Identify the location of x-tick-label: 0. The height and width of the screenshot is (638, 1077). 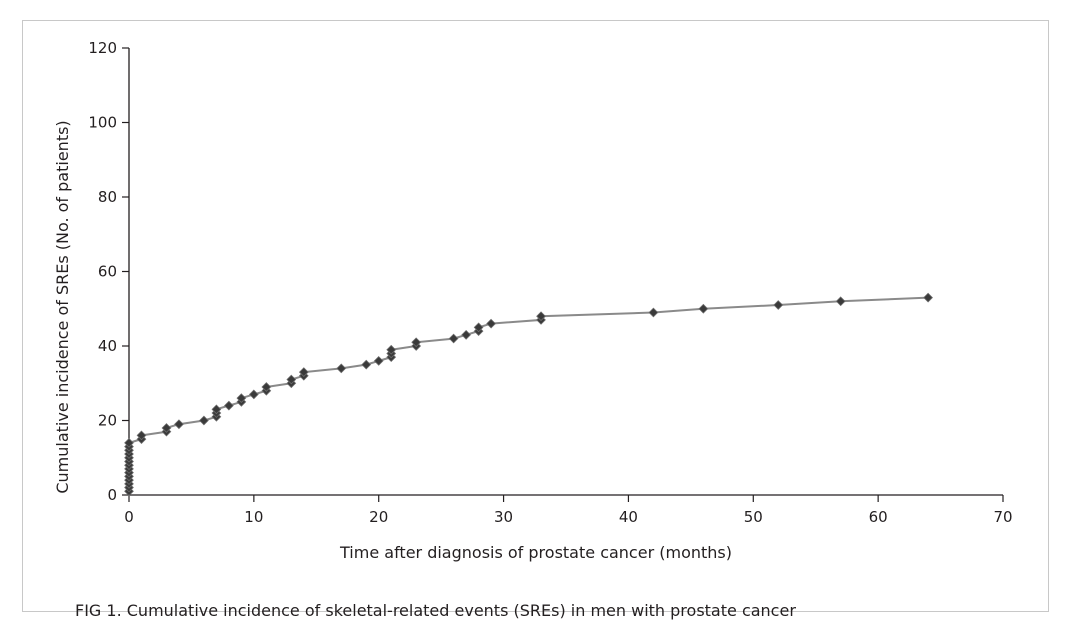
(129, 517).